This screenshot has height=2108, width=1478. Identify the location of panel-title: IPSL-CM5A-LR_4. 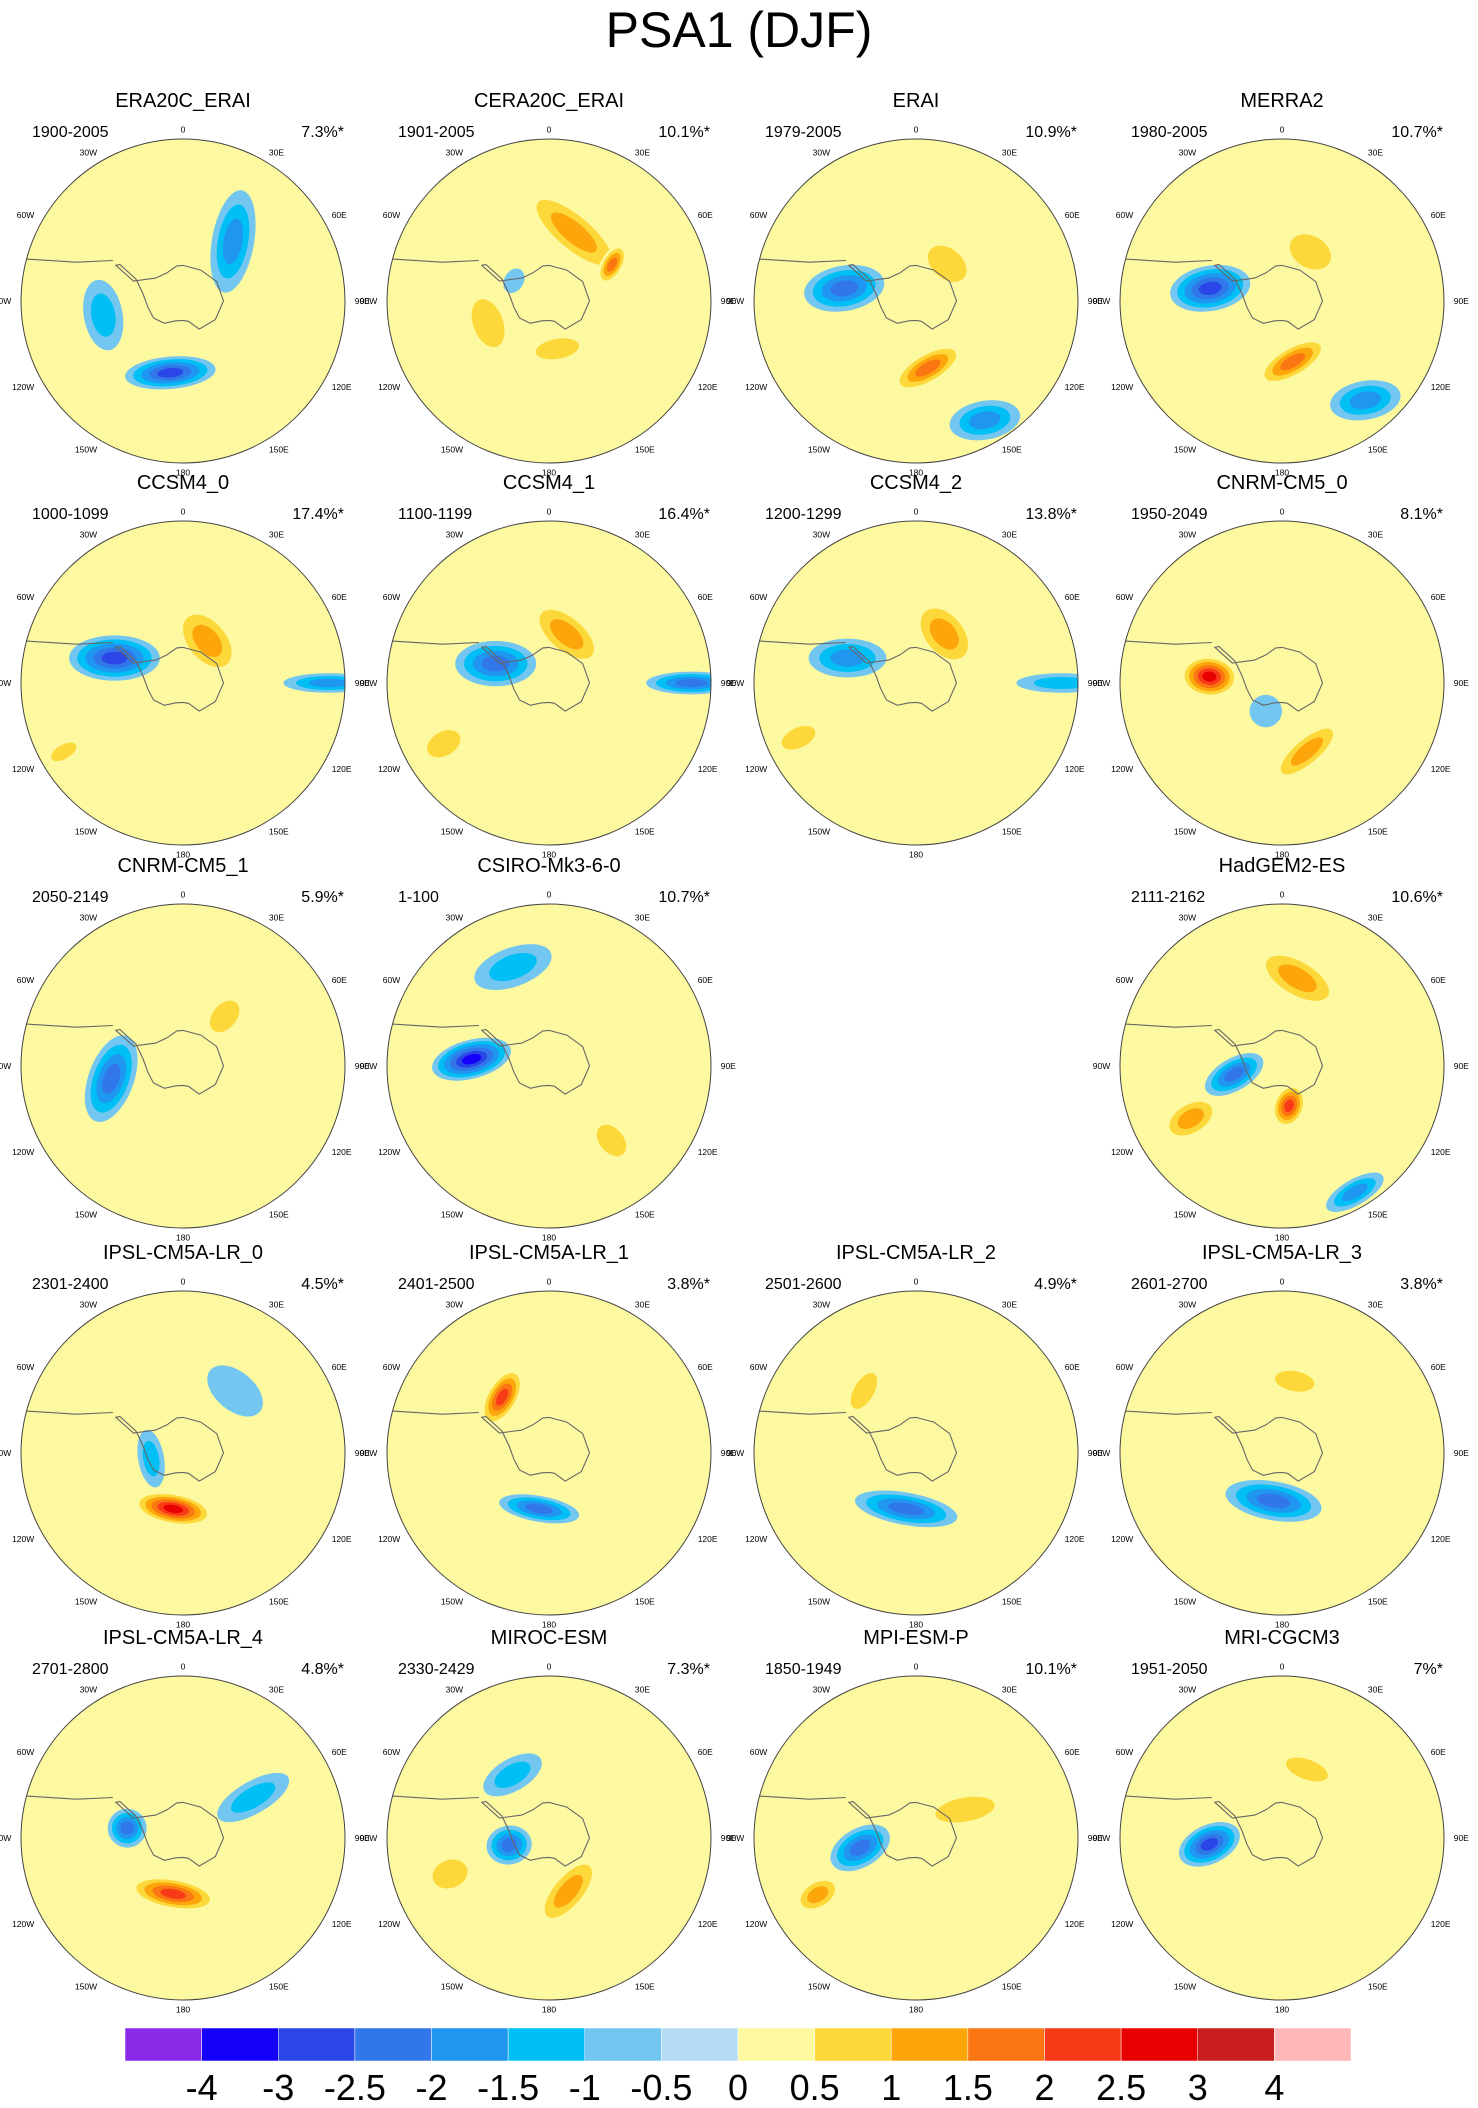
(183, 1638).